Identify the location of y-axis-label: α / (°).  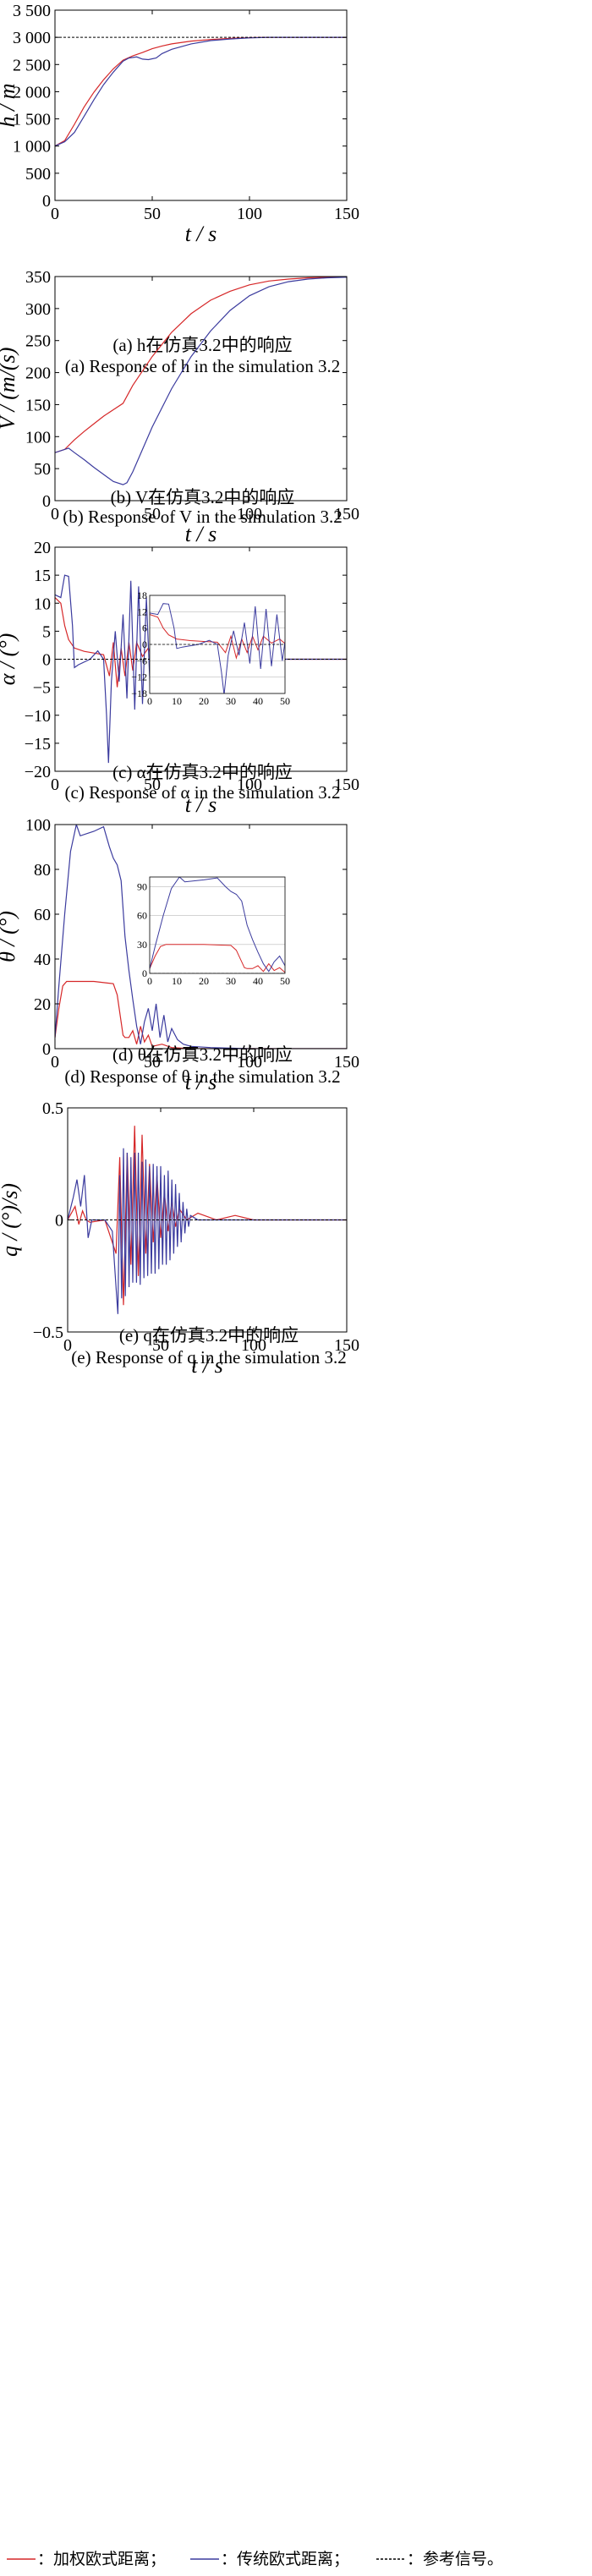
(10, 659).